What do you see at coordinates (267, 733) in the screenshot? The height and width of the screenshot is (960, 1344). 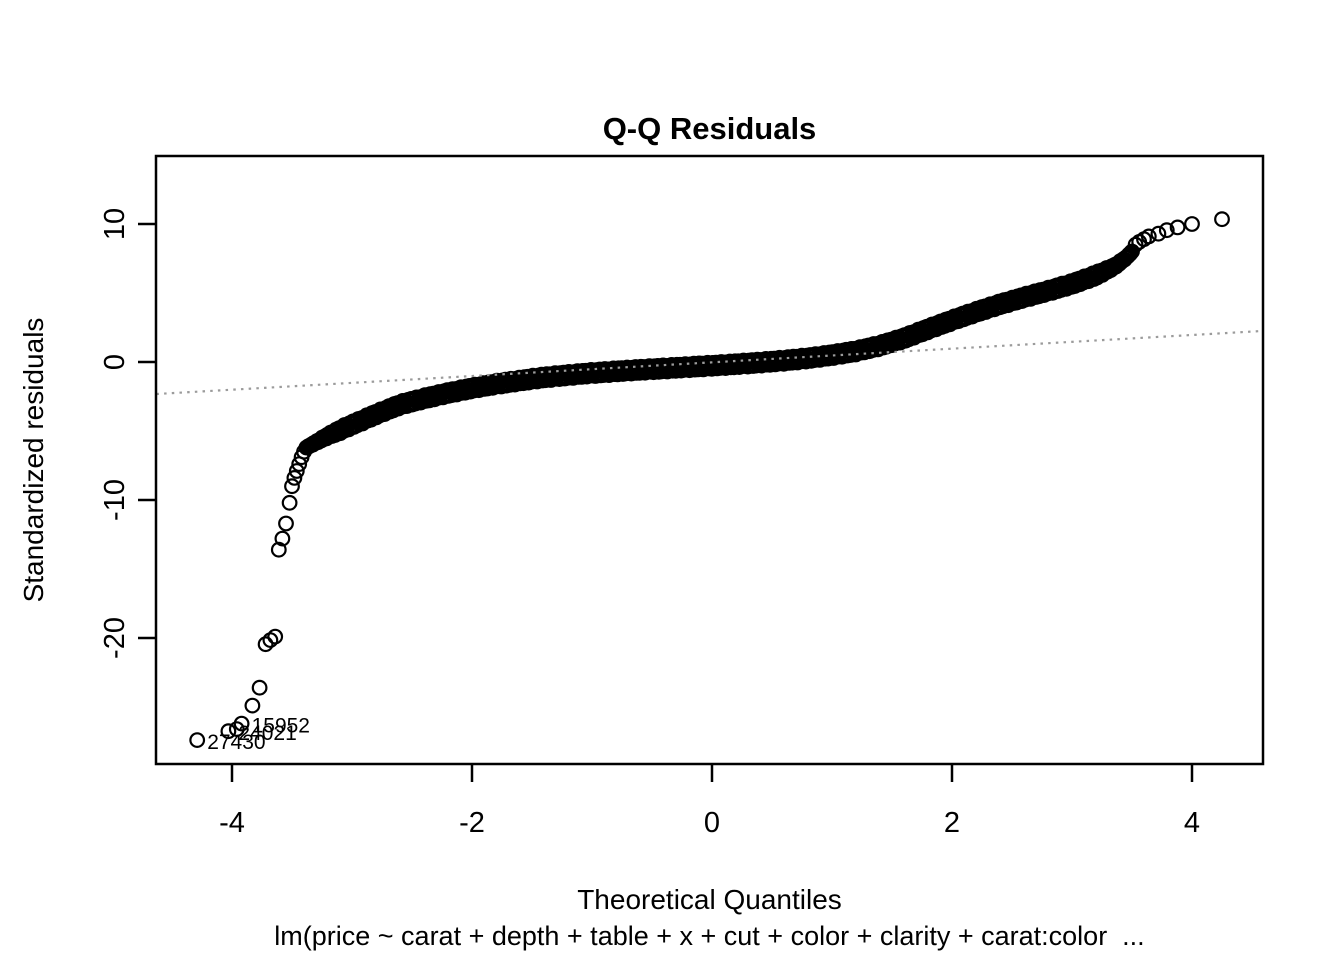 I see `outlier-point-label: 24021` at bounding box center [267, 733].